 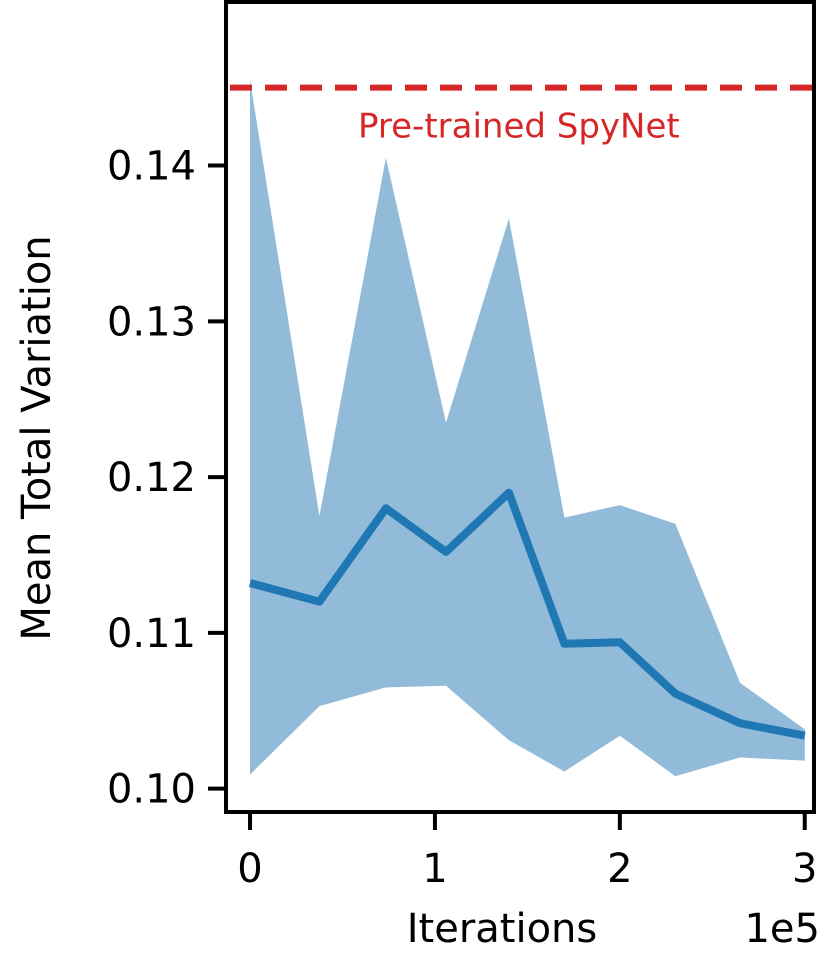 I want to click on y-tick-label: 0.14, so click(x=151, y=167).